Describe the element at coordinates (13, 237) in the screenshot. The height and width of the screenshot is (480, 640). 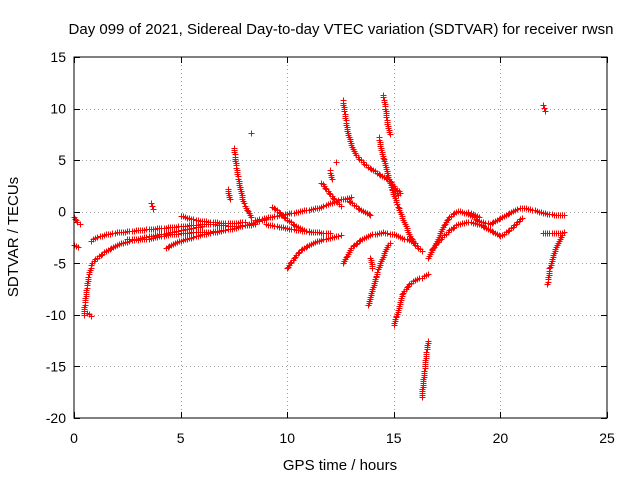
I see `y-axis-label: SDTVAR / TECUs` at that location.